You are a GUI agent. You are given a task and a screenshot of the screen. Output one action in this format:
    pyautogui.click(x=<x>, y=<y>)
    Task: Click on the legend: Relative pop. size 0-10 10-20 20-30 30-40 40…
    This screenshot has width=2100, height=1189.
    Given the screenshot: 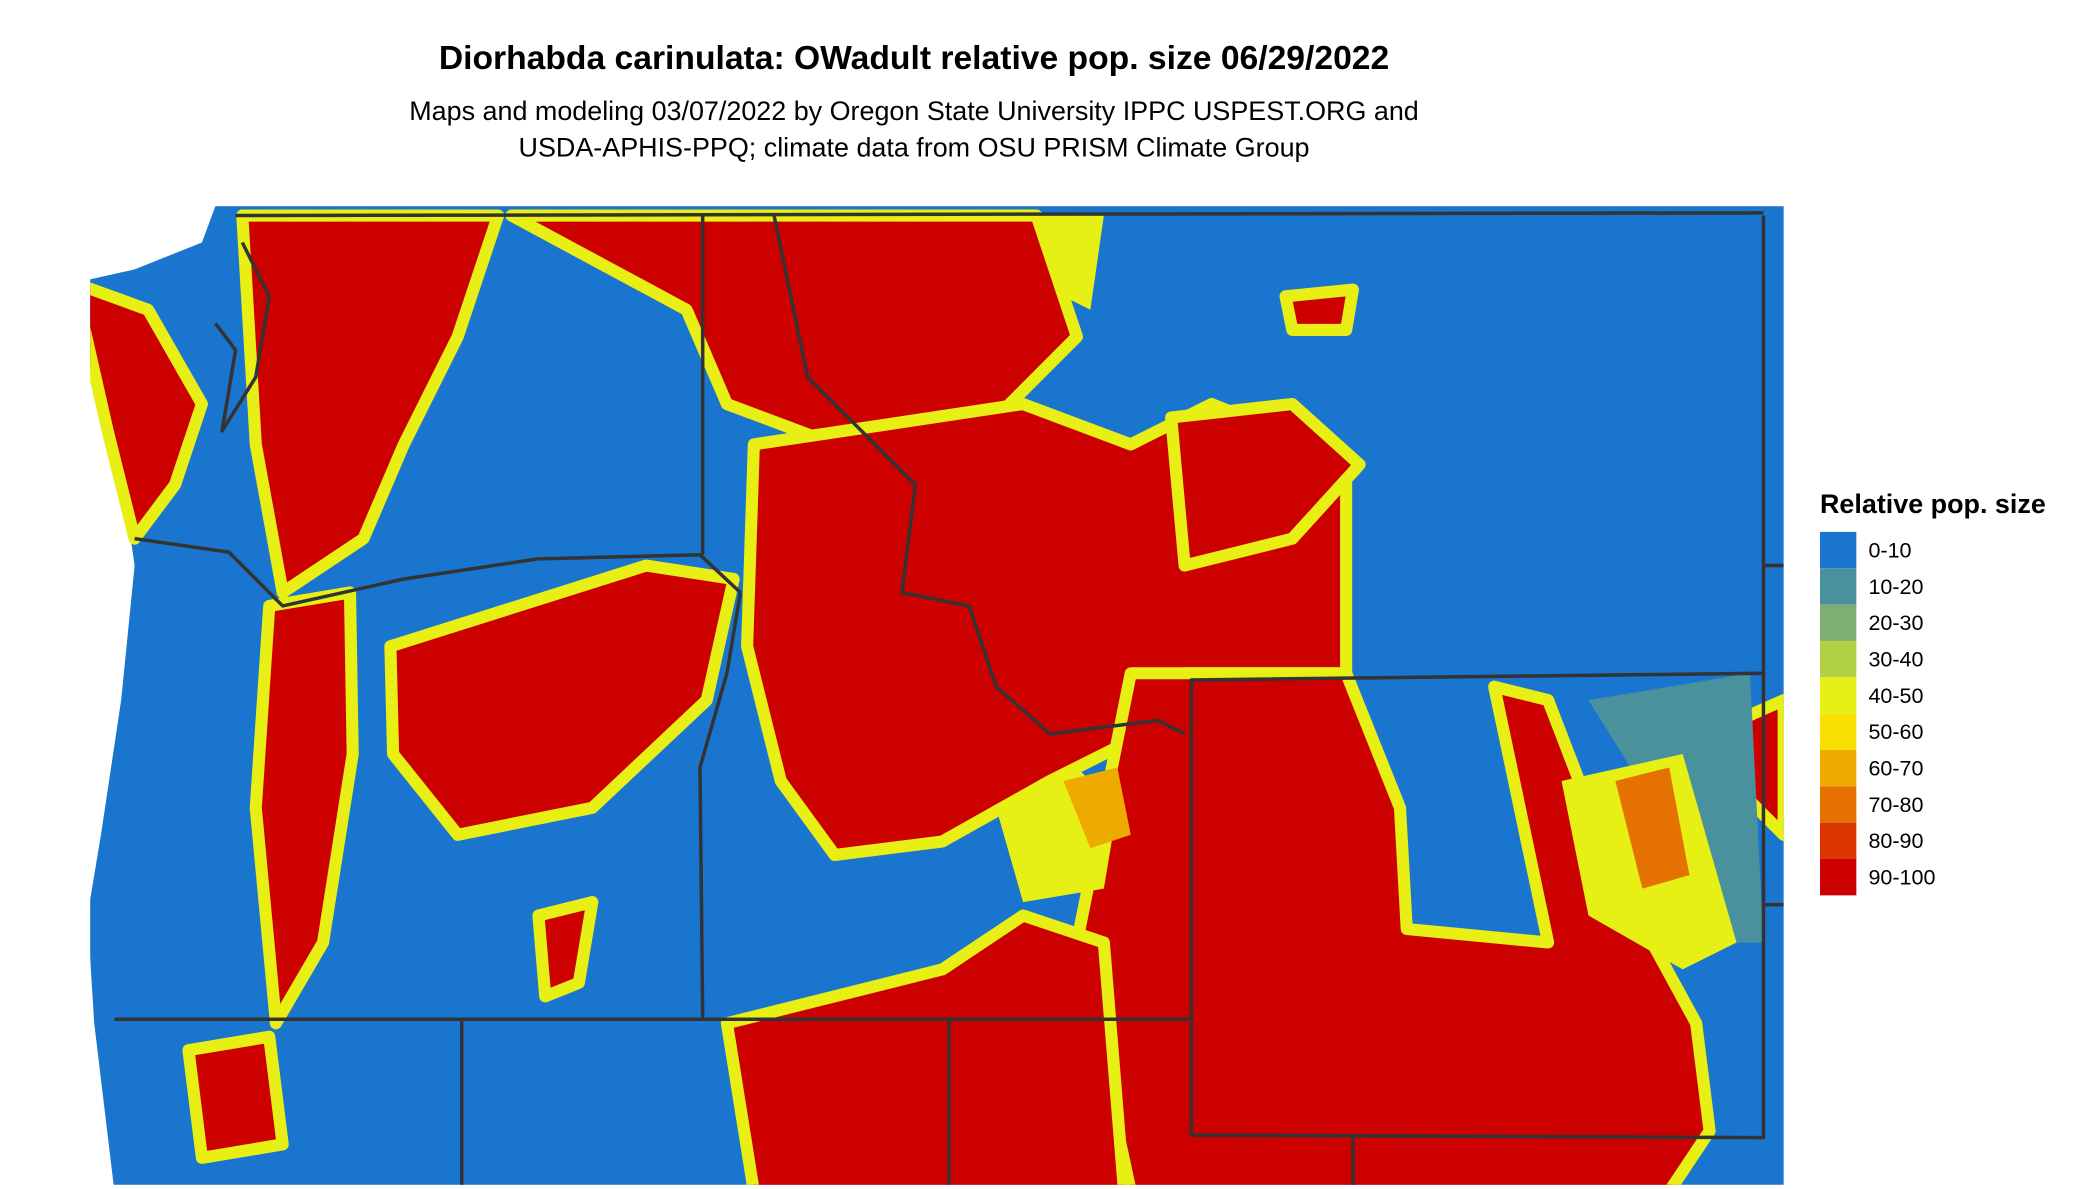 What is the action you would take?
    pyautogui.click(x=1933, y=692)
    